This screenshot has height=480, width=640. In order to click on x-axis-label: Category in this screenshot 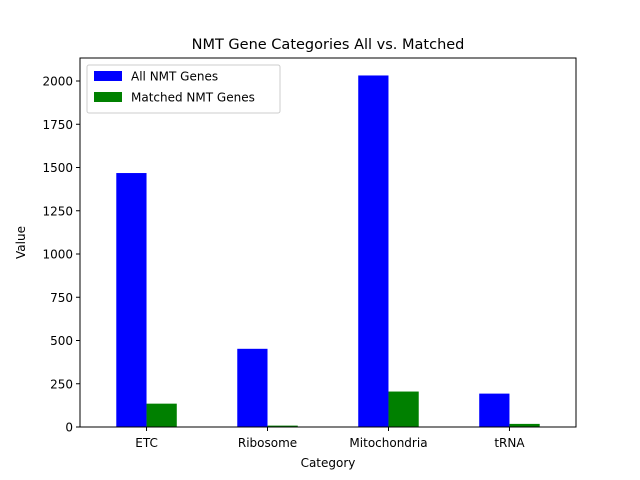, I will do `click(328, 463)`.